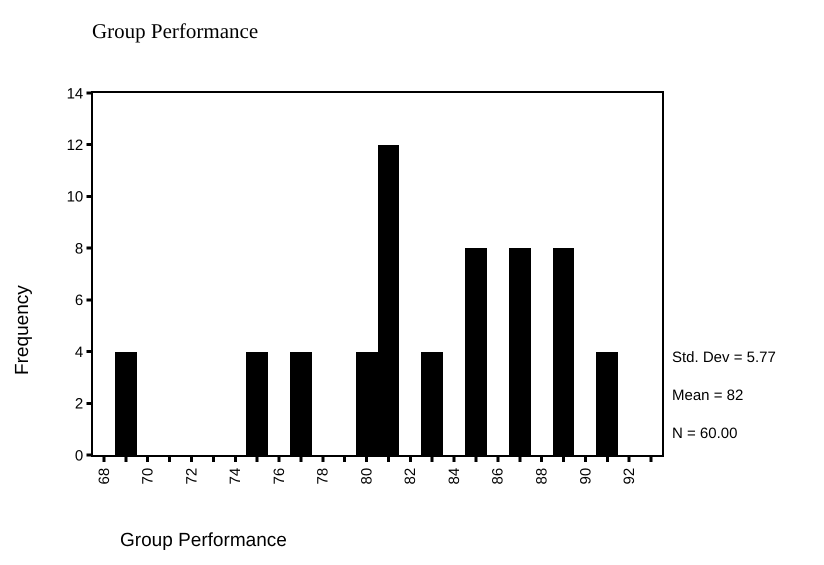 This screenshot has height=565, width=824. Describe the element at coordinates (79, 301) in the screenshot. I see `y-tick-label: 6` at that location.